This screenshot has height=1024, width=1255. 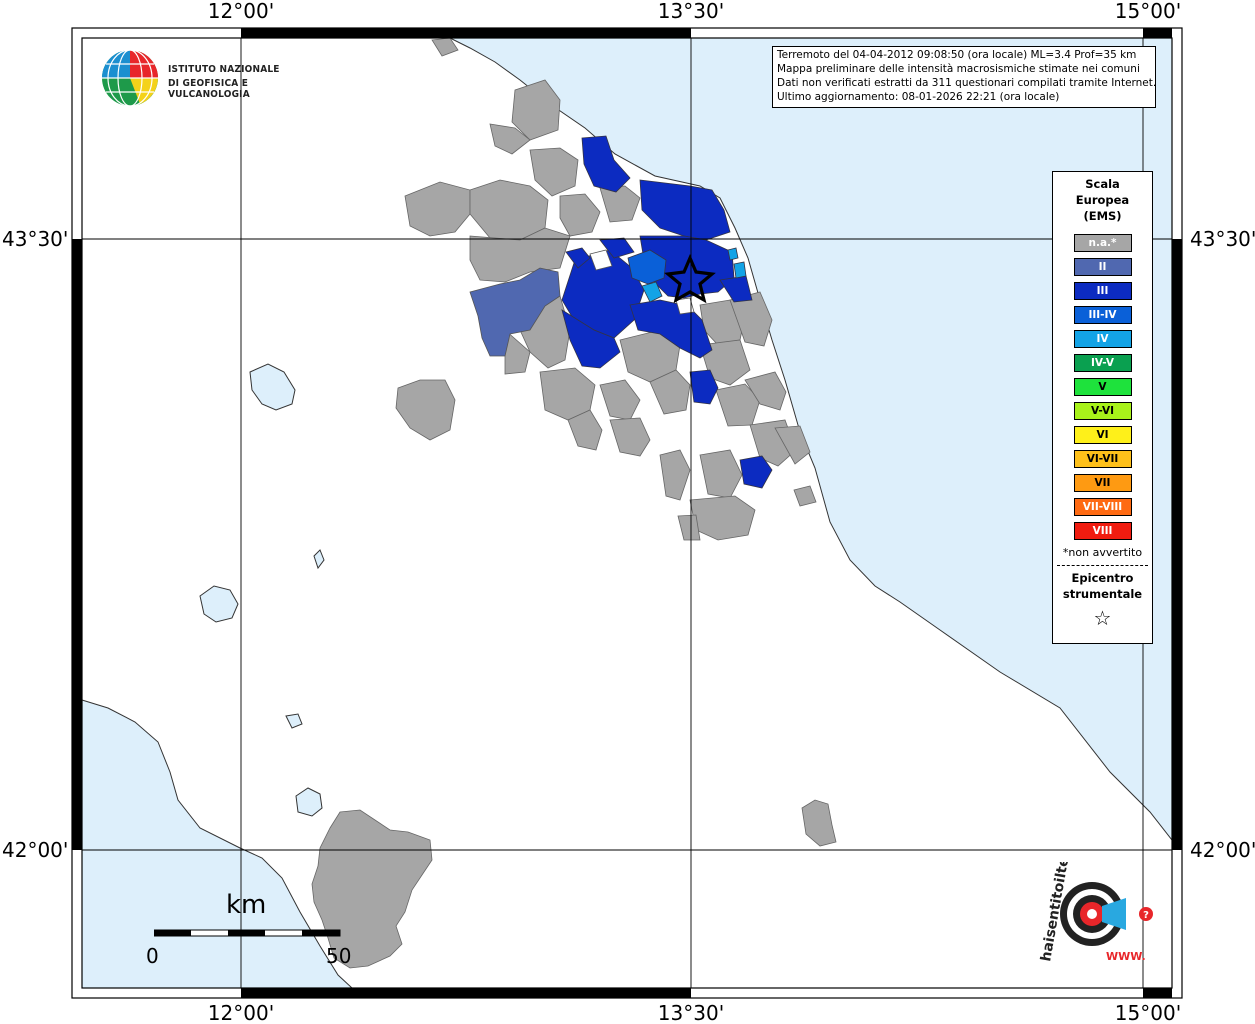 What do you see at coordinates (1102, 459) in the screenshot?
I see `legend-item: VI-VII` at bounding box center [1102, 459].